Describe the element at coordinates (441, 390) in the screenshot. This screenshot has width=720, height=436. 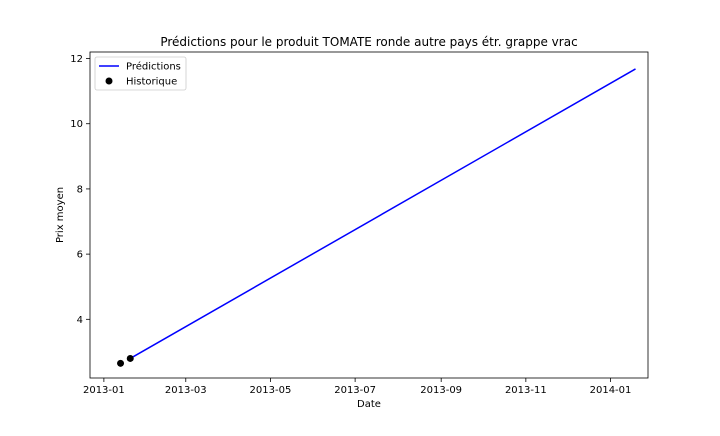
I see `x-tick-label: 2013-09` at that location.